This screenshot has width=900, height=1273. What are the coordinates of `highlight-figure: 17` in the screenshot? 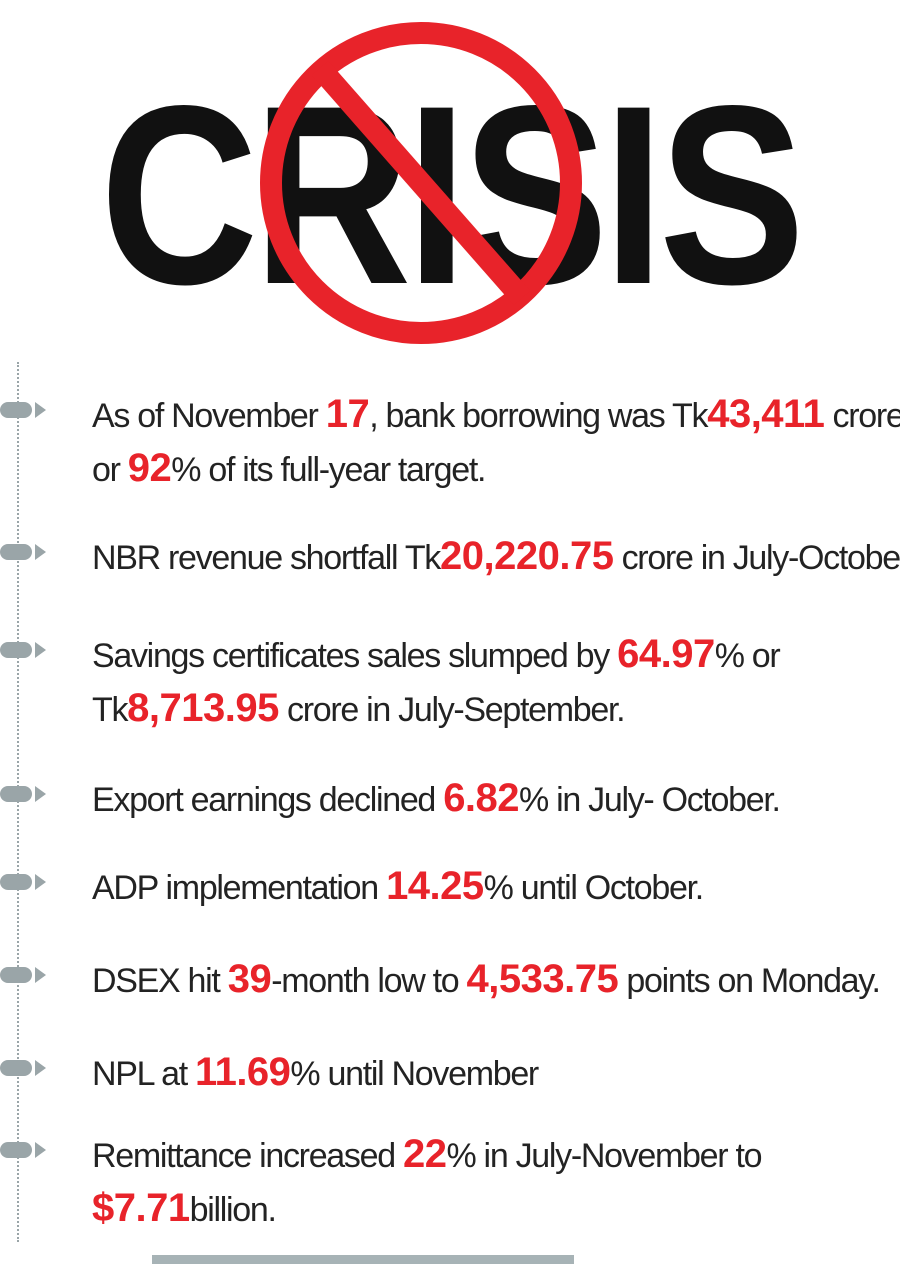 It's located at (347, 414).